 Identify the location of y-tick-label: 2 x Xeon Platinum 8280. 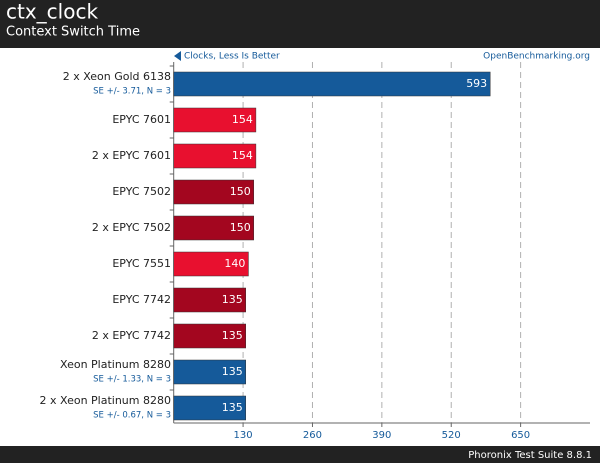
(105, 400).